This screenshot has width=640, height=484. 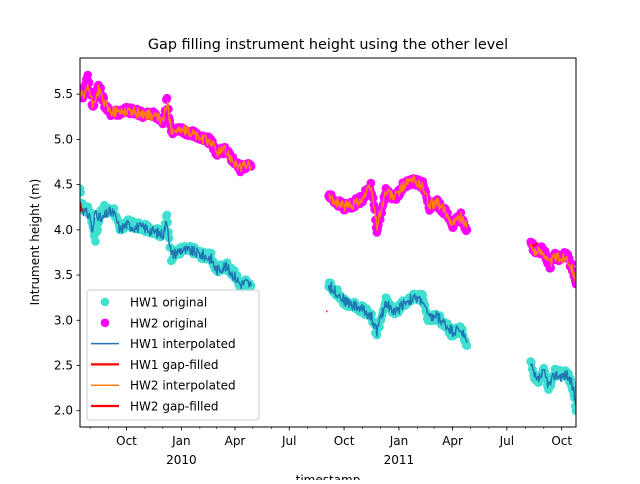 I want to click on y-tick-label: 4.5, so click(x=63, y=185).